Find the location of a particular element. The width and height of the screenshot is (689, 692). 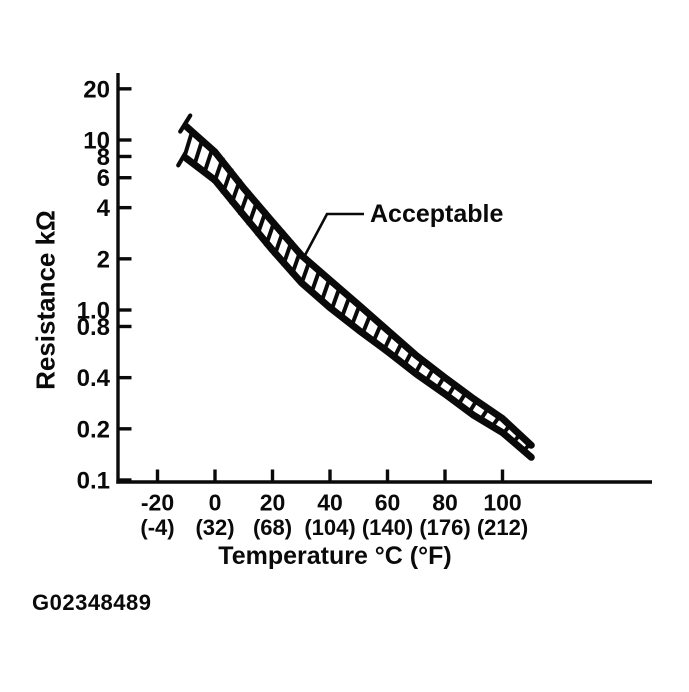

y-tick-label: 6 is located at coordinates (103, 178).